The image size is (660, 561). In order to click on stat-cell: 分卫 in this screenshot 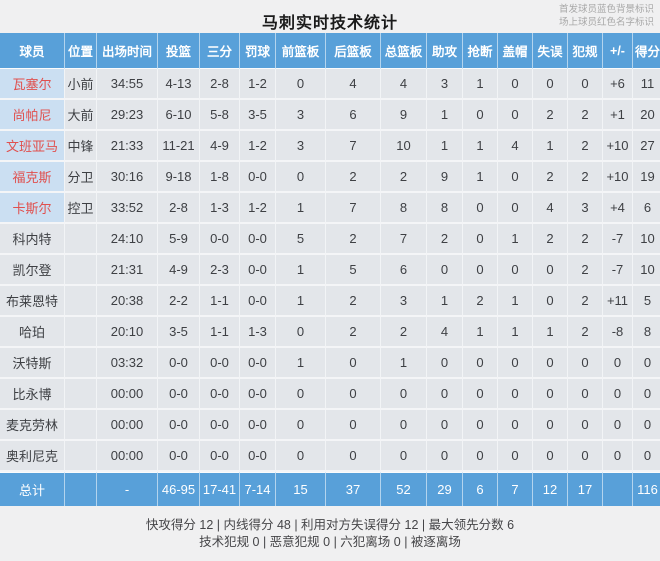, I will do `click(81, 177)`.